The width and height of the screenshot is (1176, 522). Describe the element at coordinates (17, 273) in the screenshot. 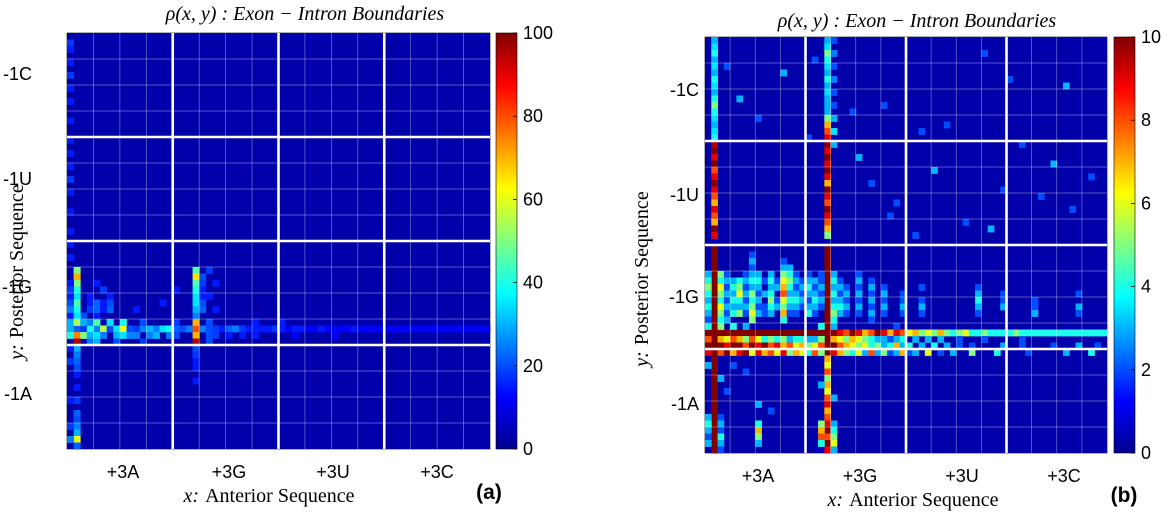

I see `panel-a-ylabel: y: Posterior Sequence` at that location.